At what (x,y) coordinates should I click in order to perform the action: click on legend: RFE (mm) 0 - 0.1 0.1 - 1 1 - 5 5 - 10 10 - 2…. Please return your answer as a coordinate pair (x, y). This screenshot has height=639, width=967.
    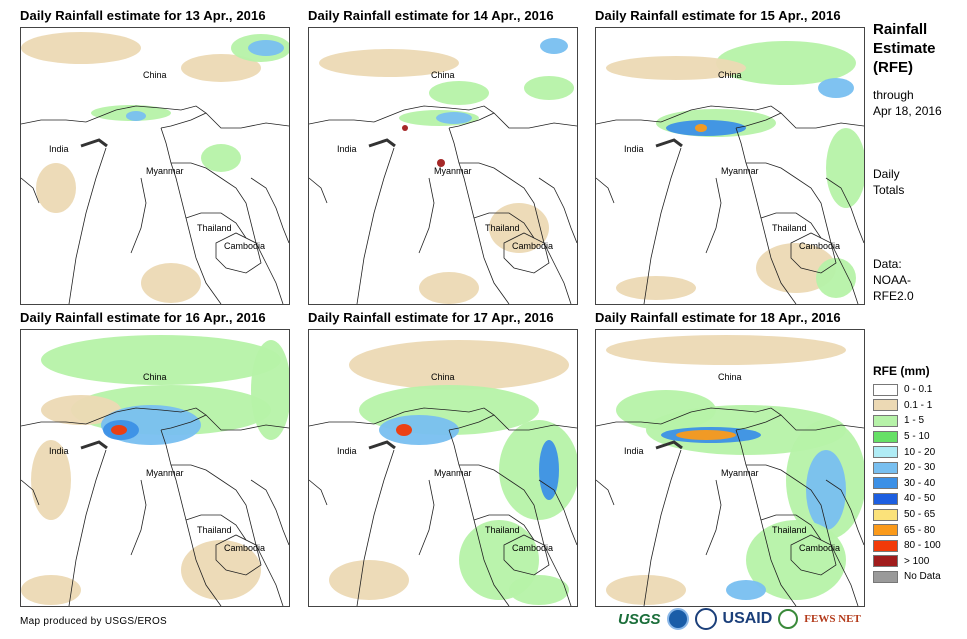
    Looking at the image, I should click on (907, 474).